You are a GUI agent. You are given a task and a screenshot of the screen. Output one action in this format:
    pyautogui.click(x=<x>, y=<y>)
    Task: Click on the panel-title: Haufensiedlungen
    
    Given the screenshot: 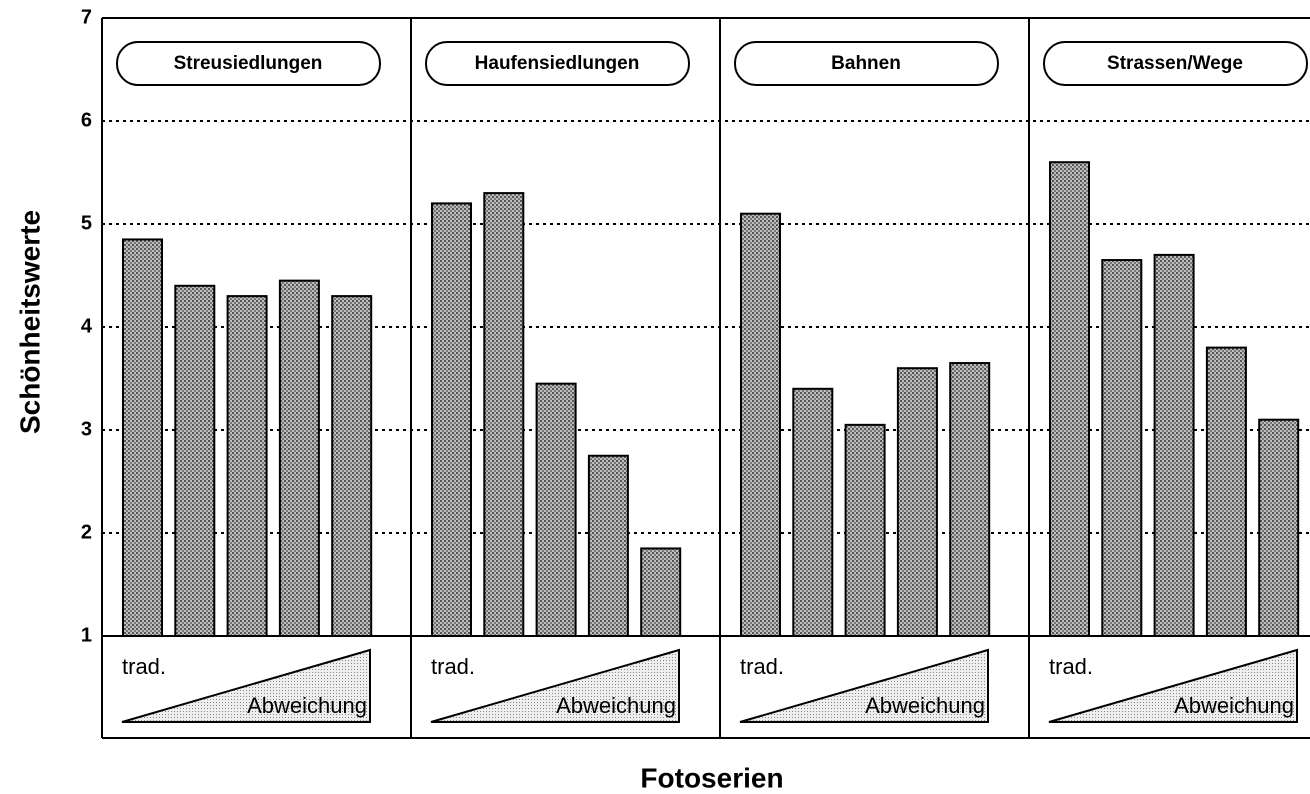 What is the action you would take?
    pyautogui.click(x=557, y=63)
    